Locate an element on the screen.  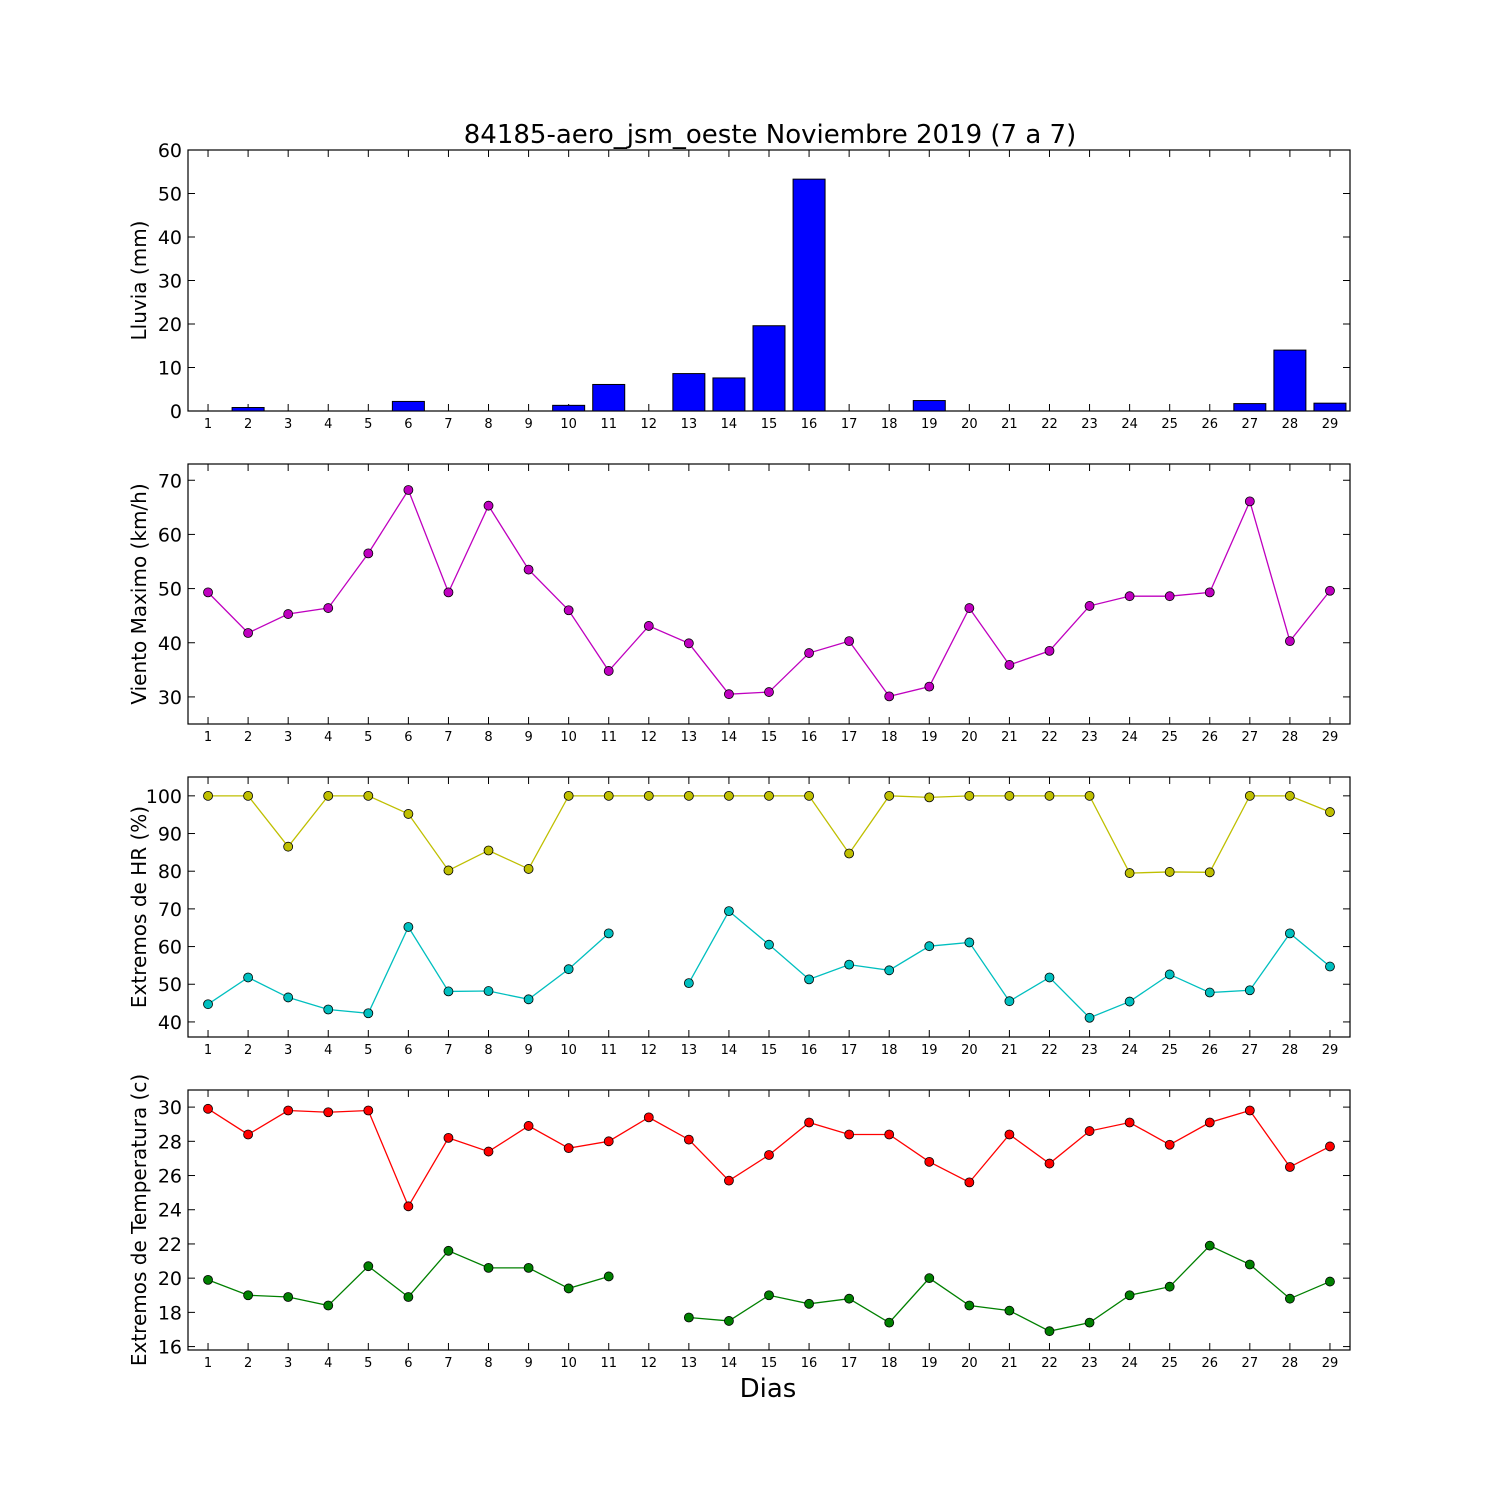
y-tick-label: 40 is located at coordinates (170, 238).